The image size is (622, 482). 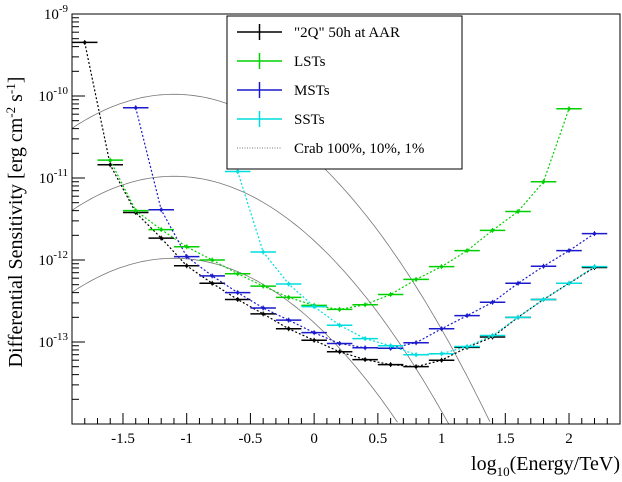 What do you see at coordinates (281, 61) in the screenshot?
I see `legend-entry-2: LSTs` at bounding box center [281, 61].